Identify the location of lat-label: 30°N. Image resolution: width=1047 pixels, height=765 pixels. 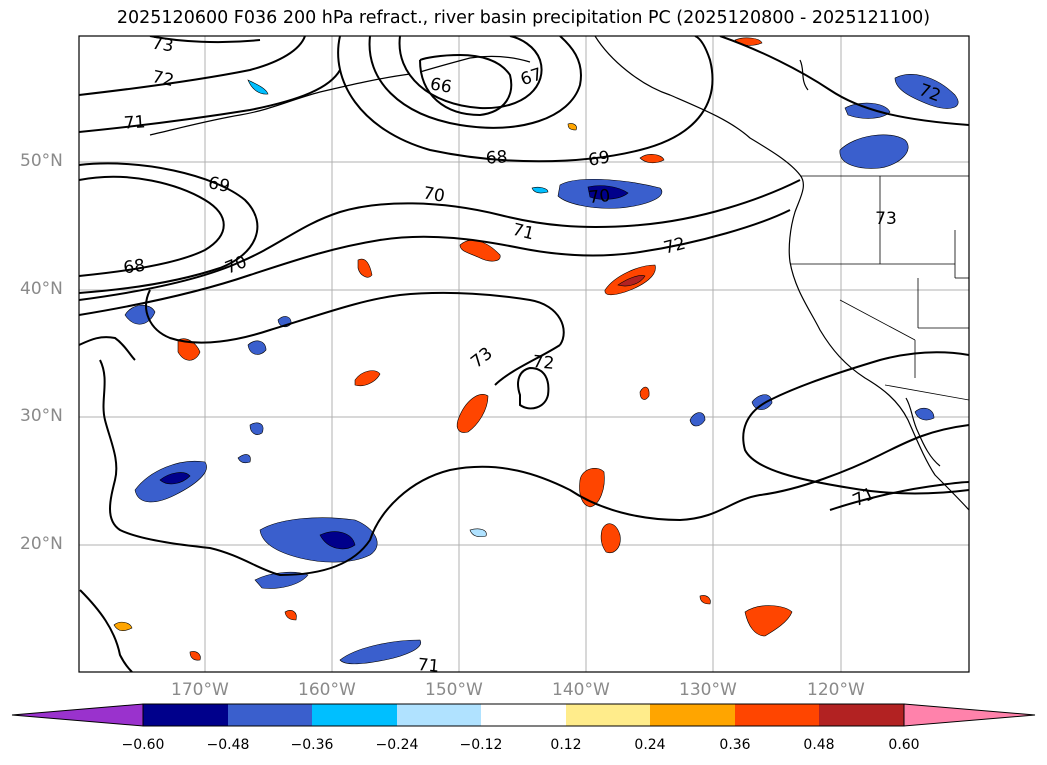
(41, 416).